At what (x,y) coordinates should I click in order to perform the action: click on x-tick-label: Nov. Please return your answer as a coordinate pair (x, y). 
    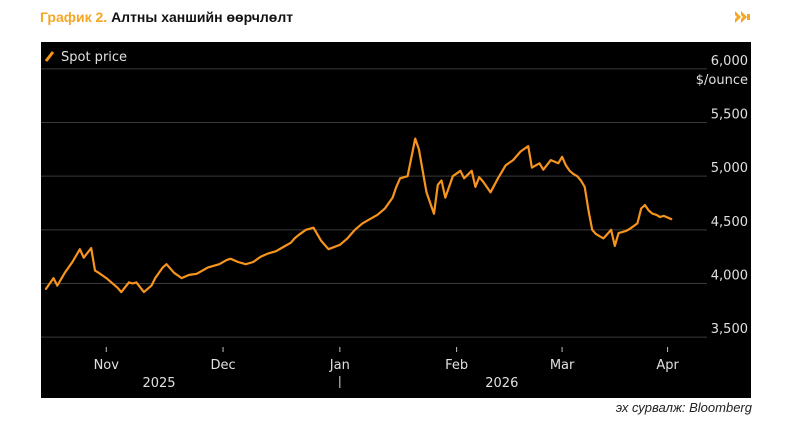
    Looking at the image, I should click on (107, 365).